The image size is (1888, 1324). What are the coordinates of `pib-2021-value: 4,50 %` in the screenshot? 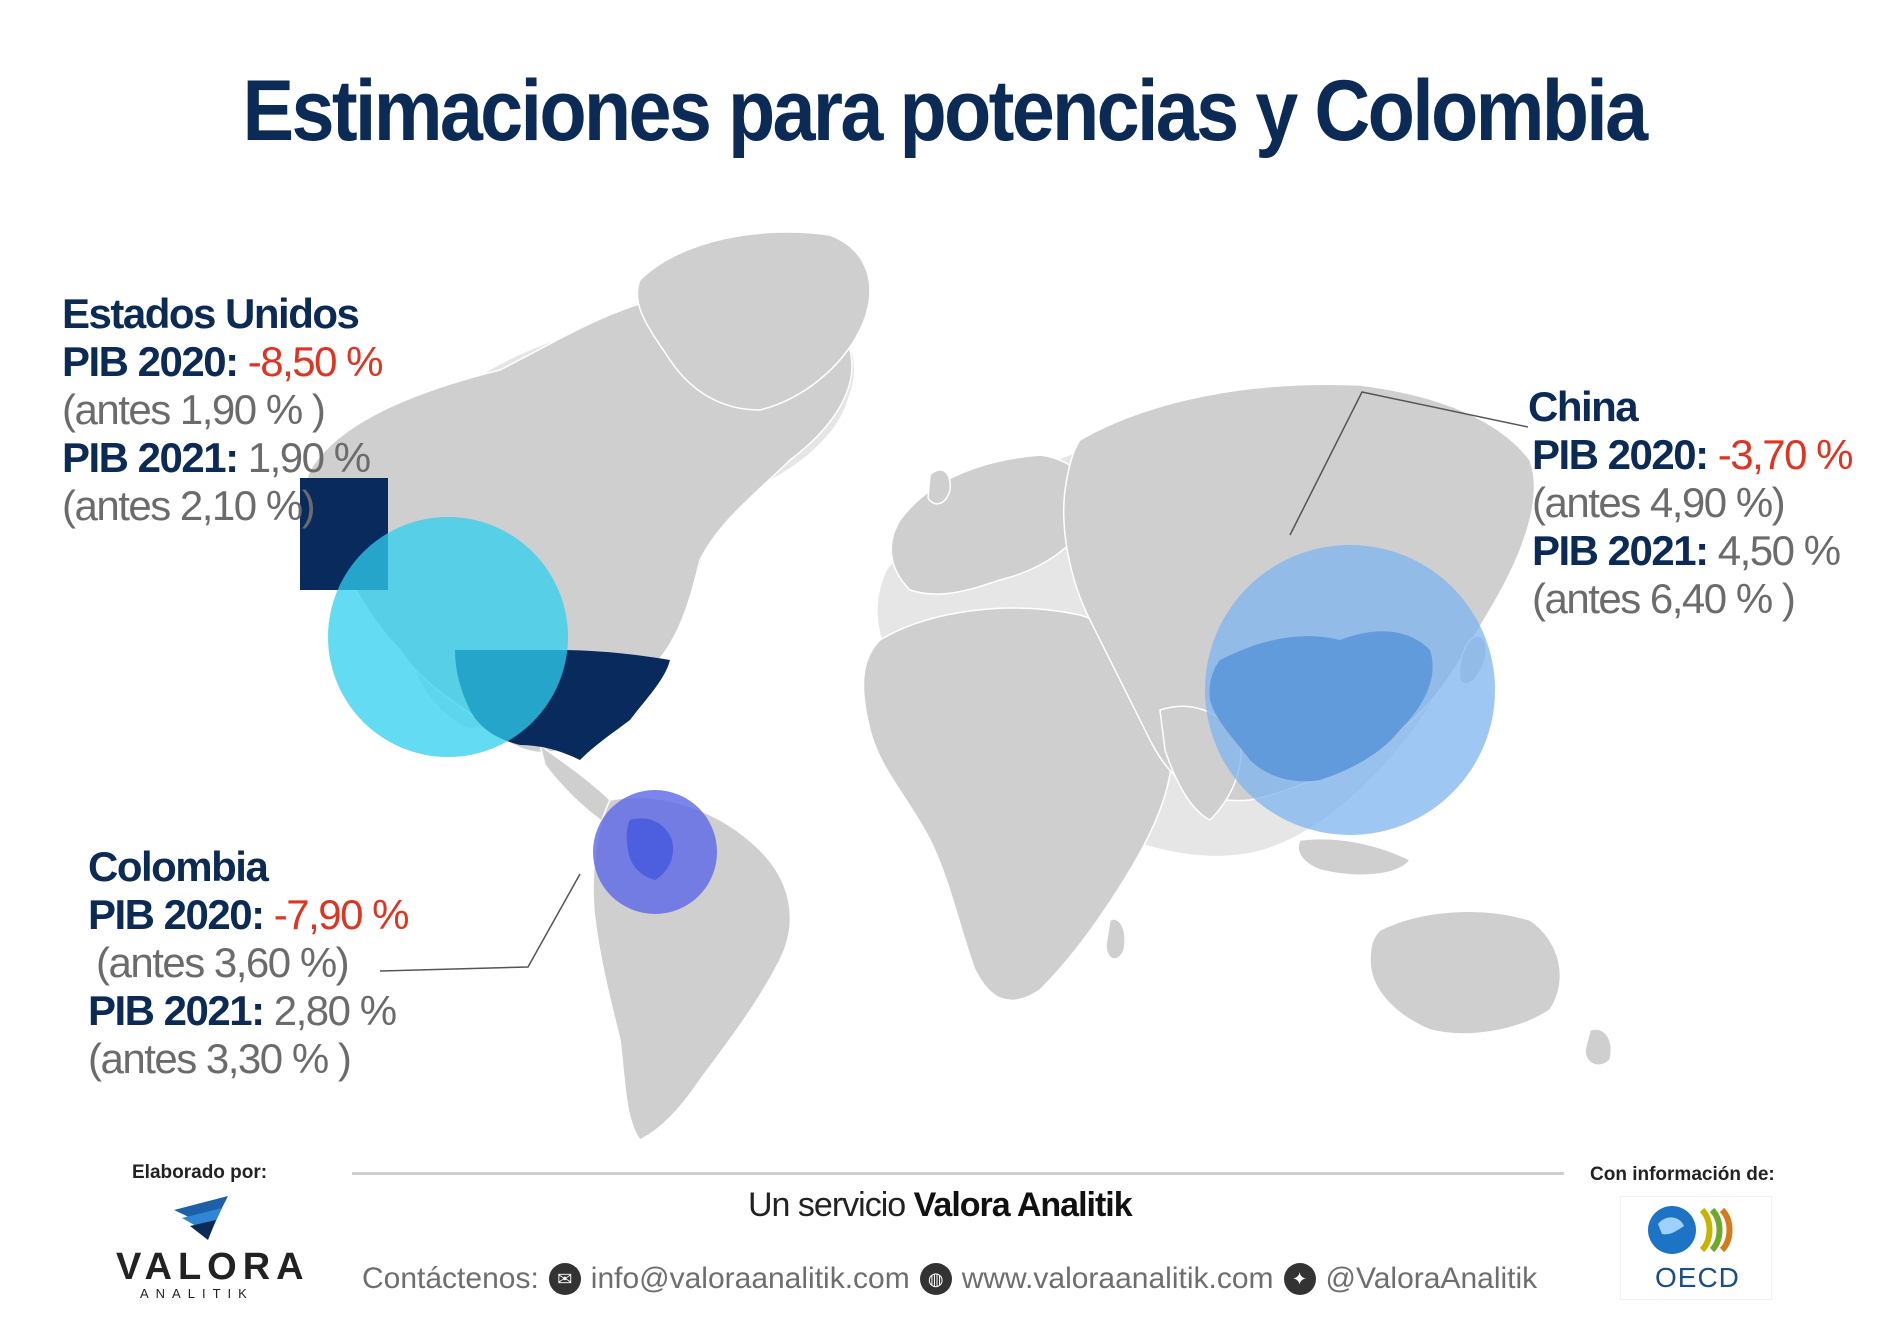 It's located at (1779, 550).